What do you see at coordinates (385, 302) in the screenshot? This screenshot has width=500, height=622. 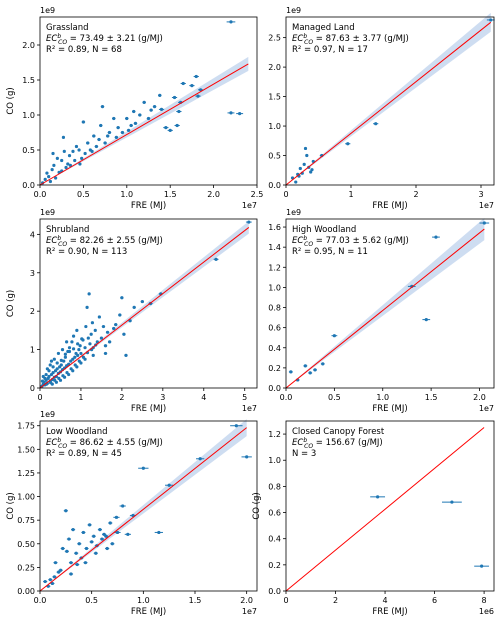 I see `confidence-band` at bounding box center [385, 302].